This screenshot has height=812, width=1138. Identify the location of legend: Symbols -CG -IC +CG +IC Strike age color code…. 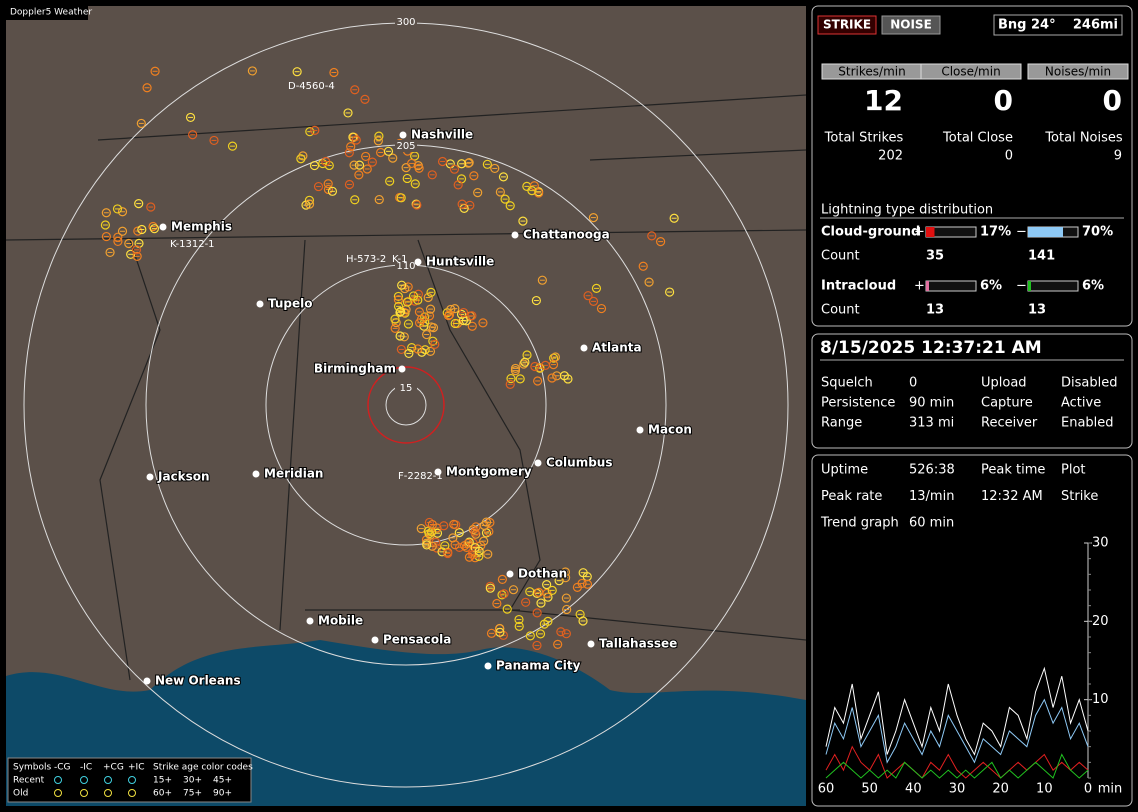
(130, 780).